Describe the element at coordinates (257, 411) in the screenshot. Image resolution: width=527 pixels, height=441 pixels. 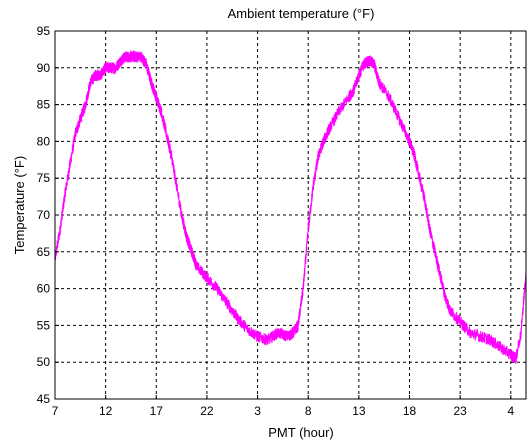
I see `x-tick-label: 3` at that location.